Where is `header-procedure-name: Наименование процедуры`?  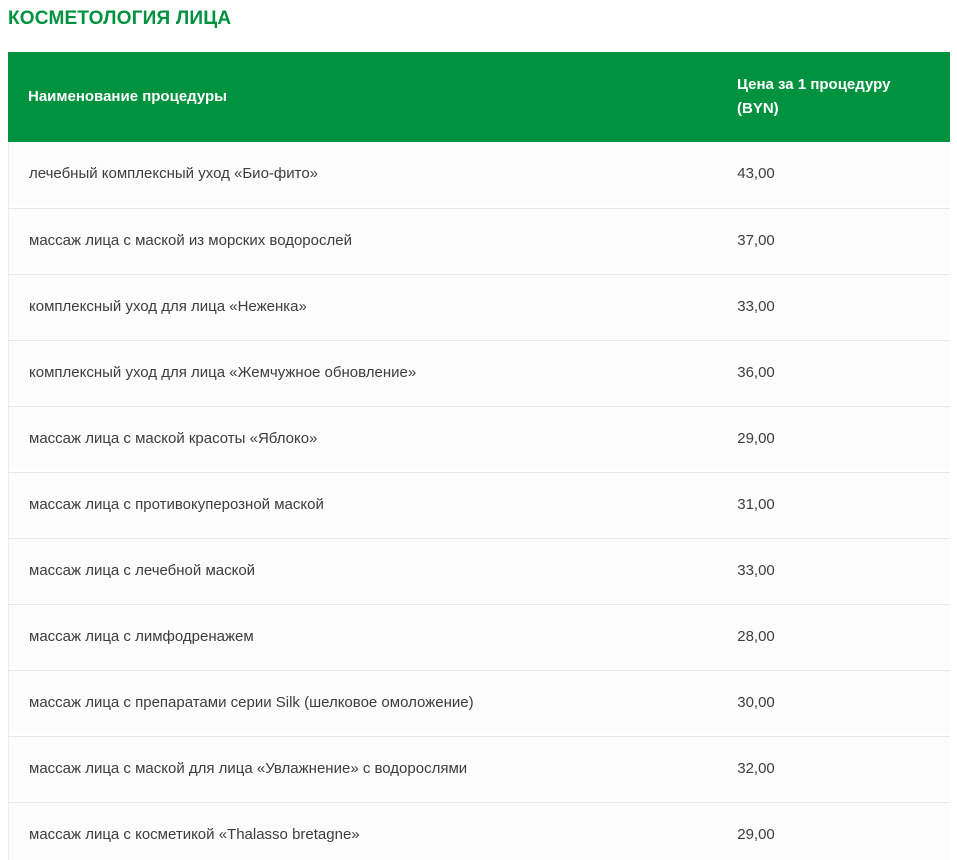 header-procedure-name: Наименование процедуры is located at coordinates (127, 96).